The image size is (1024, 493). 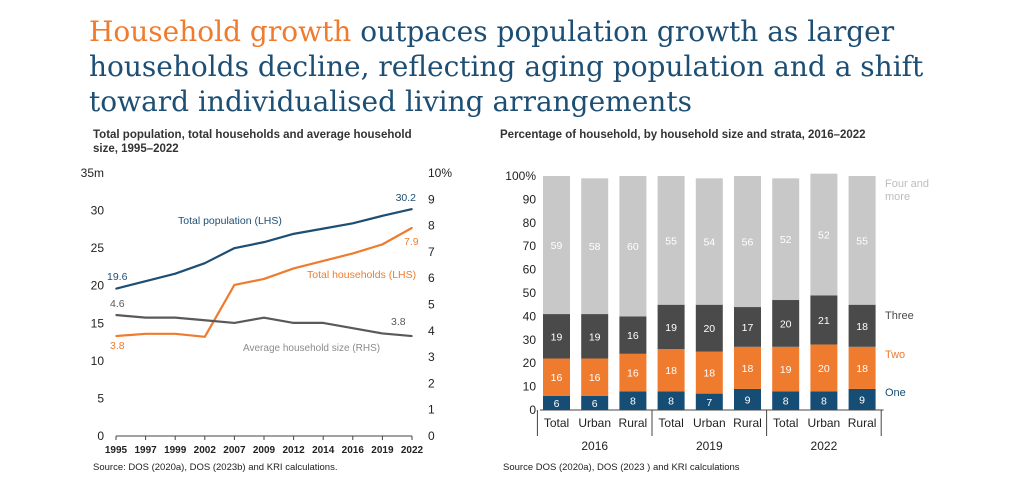 I want to click on bar-value-label: 17, so click(x=748, y=328).